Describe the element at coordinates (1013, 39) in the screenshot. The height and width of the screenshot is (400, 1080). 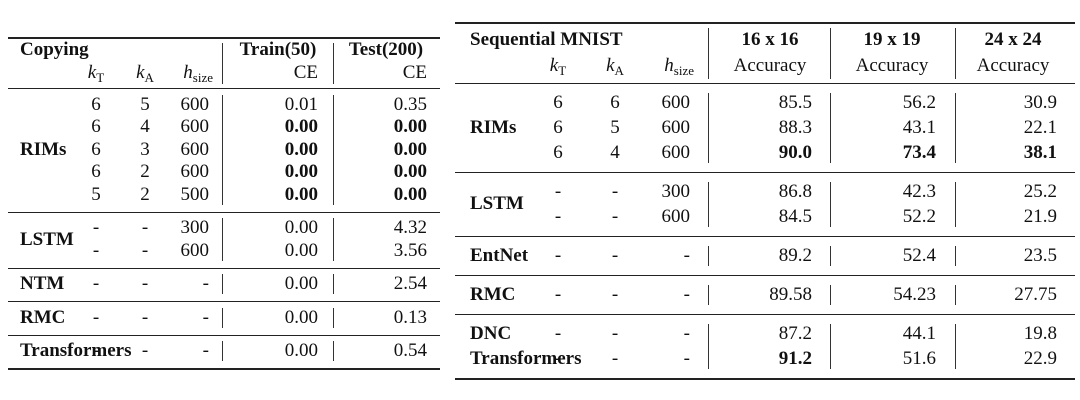
I see `metric-name: 24 x 24` at that location.